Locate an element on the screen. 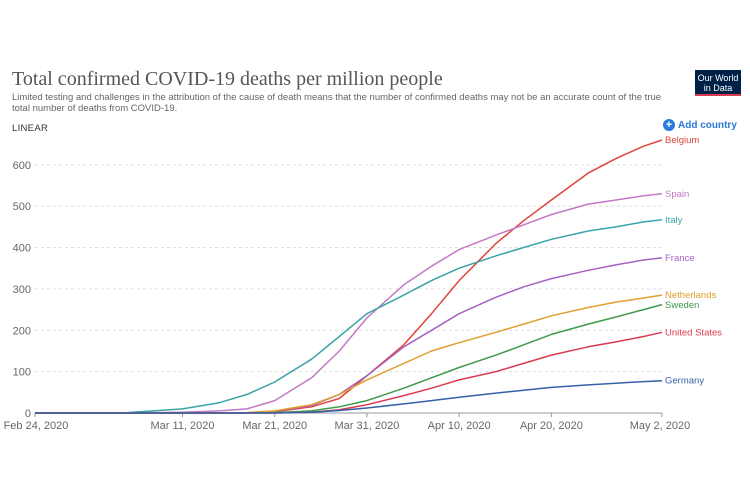  plus-circle-icon: + is located at coordinates (669, 125).